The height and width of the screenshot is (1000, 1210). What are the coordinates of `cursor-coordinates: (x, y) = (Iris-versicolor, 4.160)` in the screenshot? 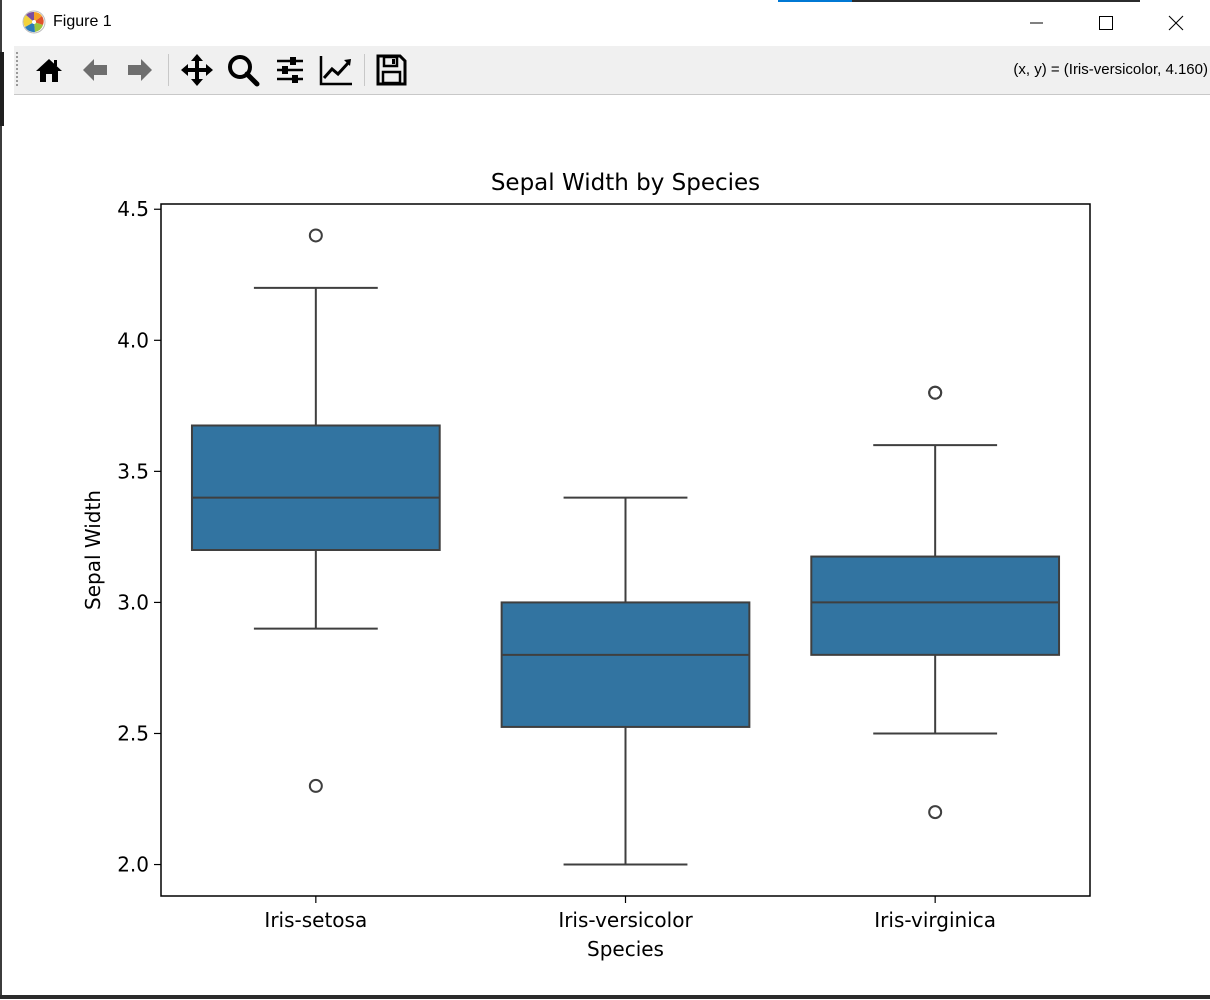 It's located at (1110, 69).